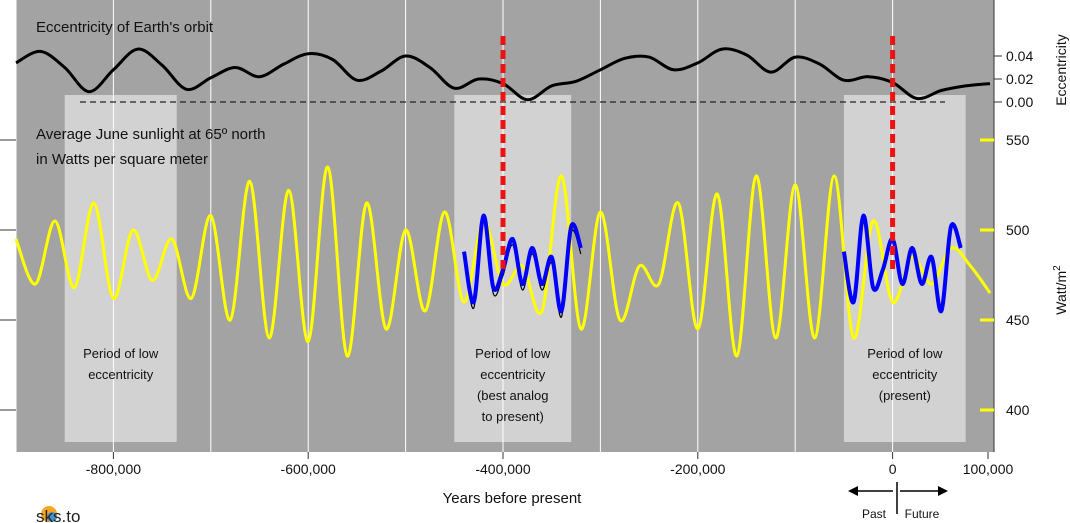 The width and height of the screenshot is (1070, 523). What do you see at coordinates (522, 263) in the screenshot?
I see `analog-line-past` at bounding box center [522, 263].